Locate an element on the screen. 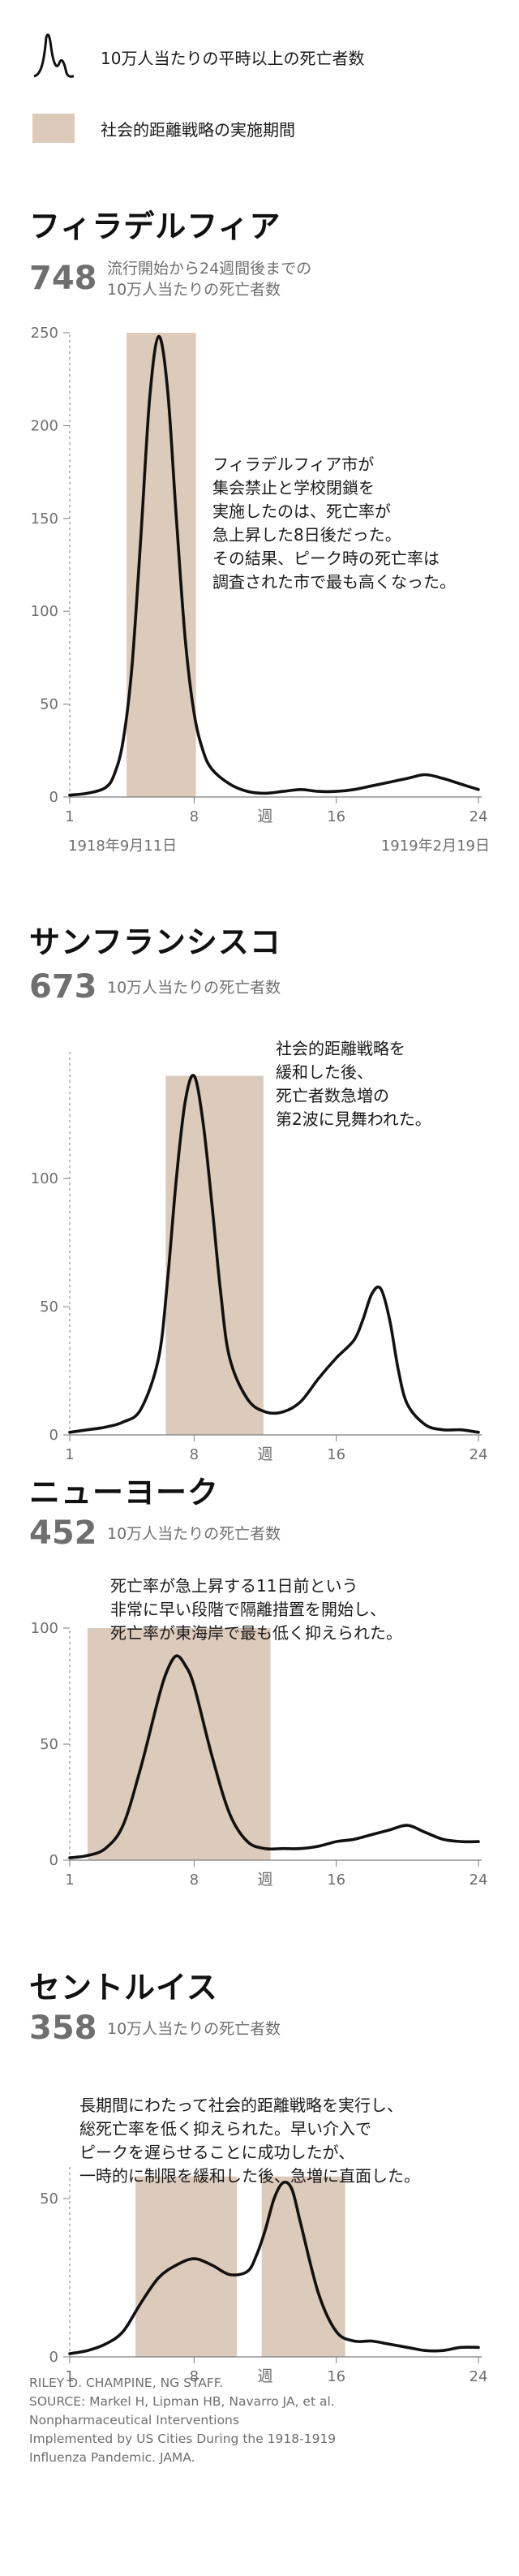  y-tick-label: 150 is located at coordinates (44, 519).